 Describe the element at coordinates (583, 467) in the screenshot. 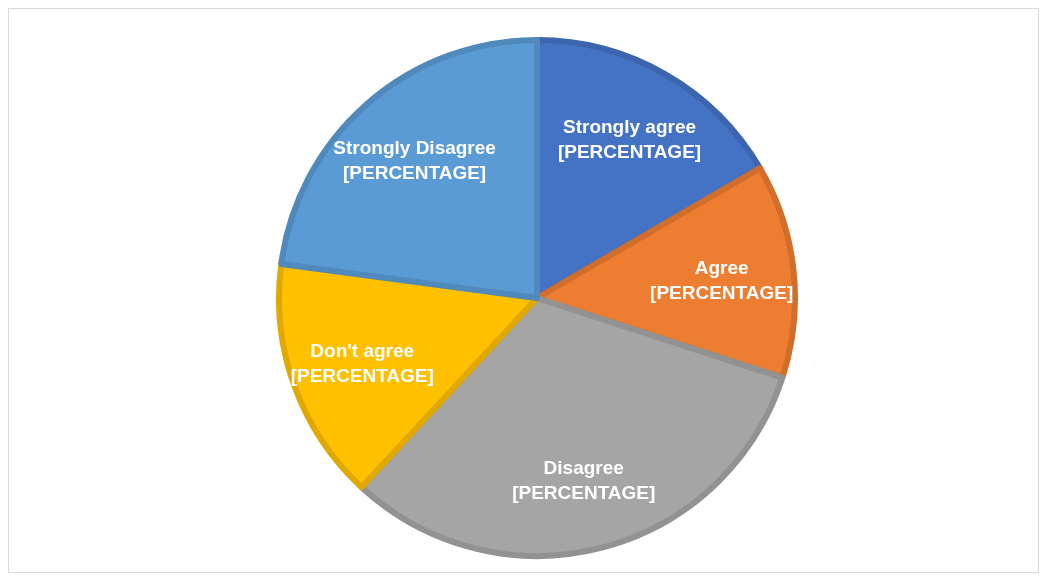

I see `slice-label: Disagree` at that location.